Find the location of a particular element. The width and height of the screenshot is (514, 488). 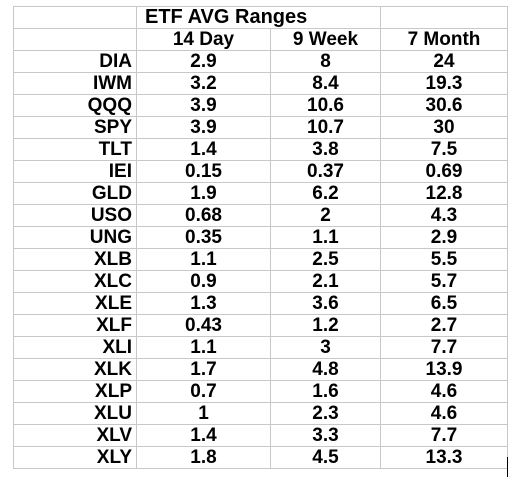

value-cell: 2.3 is located at coordinates (325, 413).